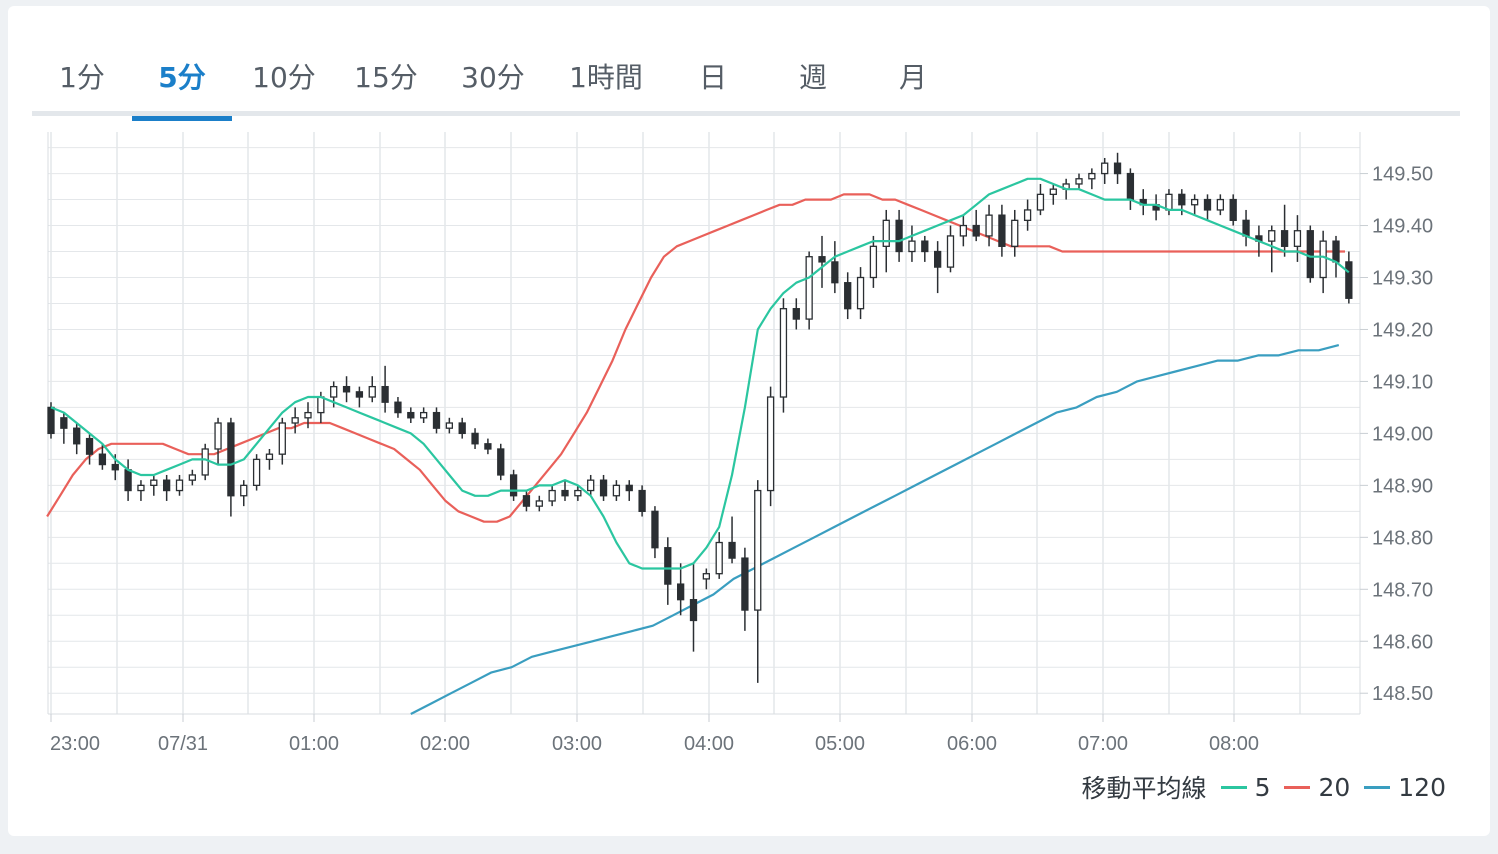 The image size is (1498, 854). I want to click on tab-label: 週, so click(812, 77).